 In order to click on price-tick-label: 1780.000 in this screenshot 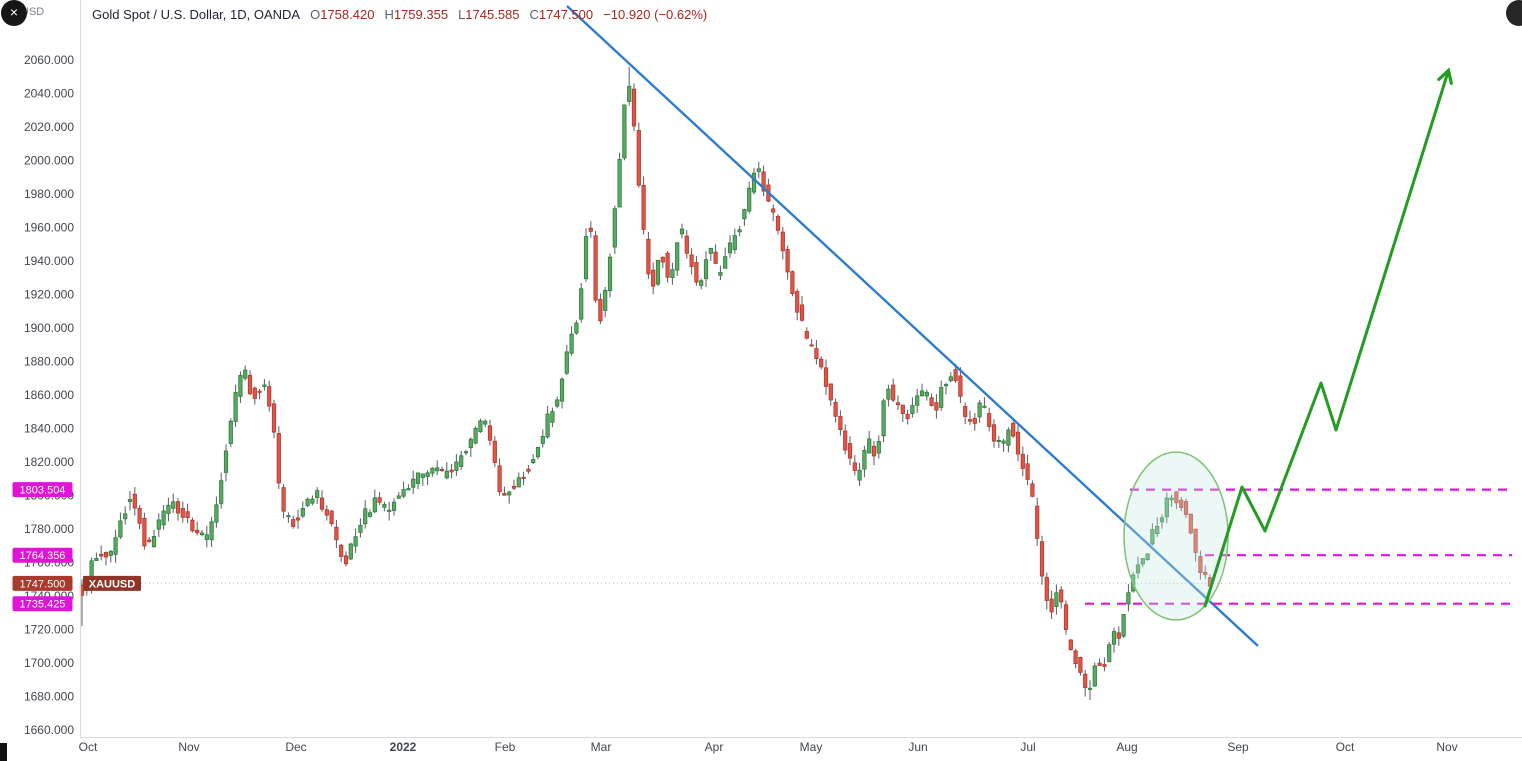, I will do `click(49, 529)`.